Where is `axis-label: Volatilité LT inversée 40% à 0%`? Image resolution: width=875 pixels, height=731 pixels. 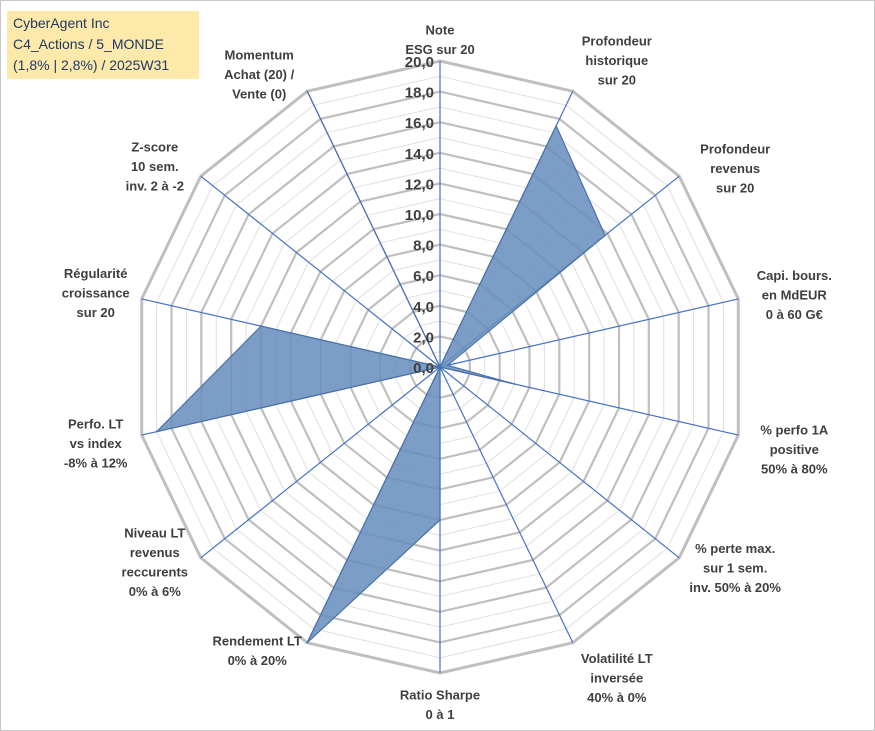 axis-label: Volatilité LT inversée 40% à 0% is located at coordinates (617, 678).